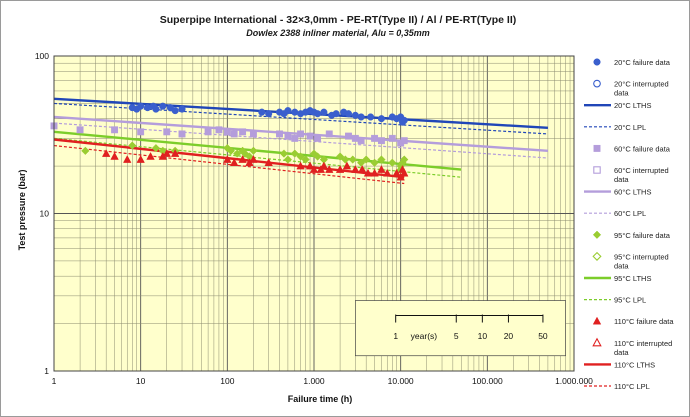 The width and height of the screenshot is (690, 417). What do you see at coordinates (456, 336) in the screenshot?
I see `years-tick-label: 5` at bounding box center [456, 336].